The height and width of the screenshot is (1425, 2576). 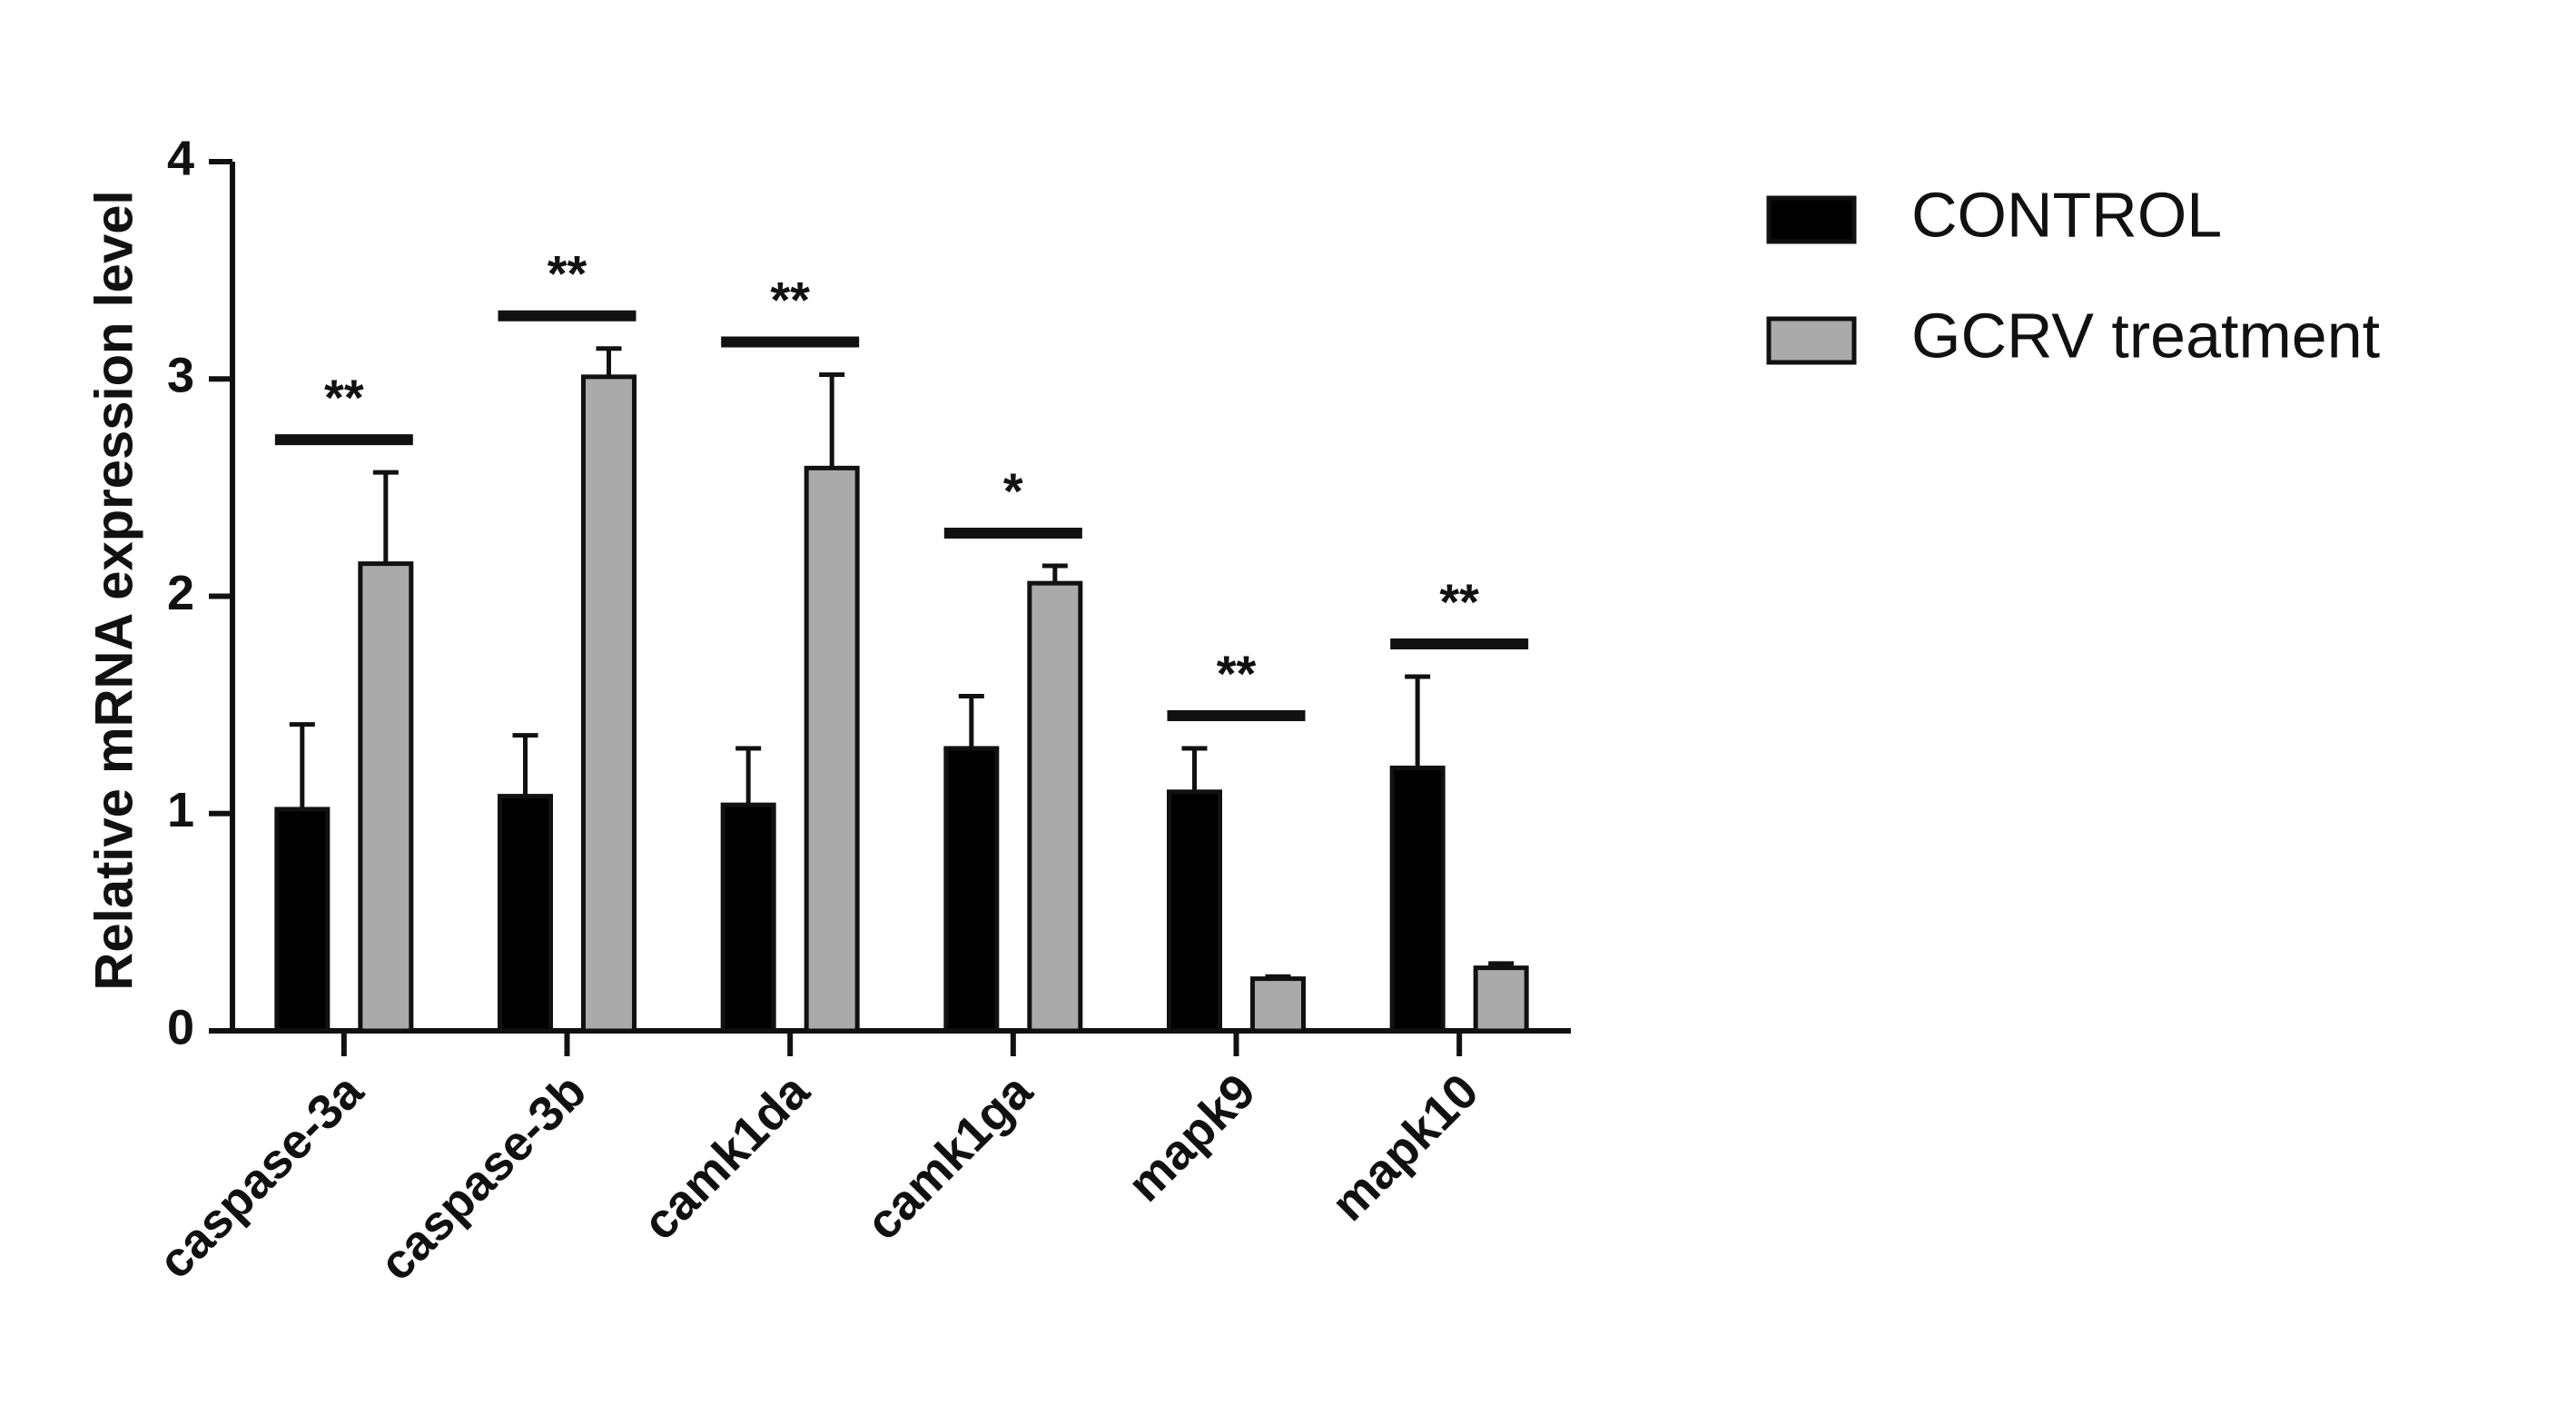 I want to click on y-axis-title: Relative mRNA expression level, so click(x=113, y=590).